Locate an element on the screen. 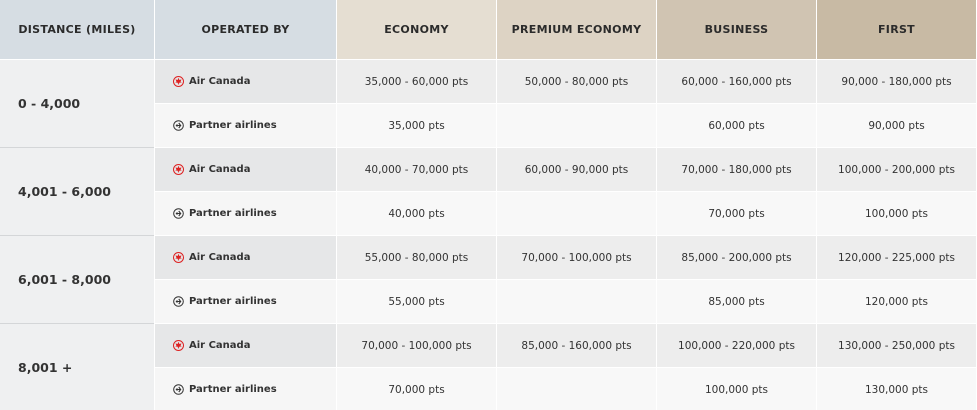 The height and width of the screenshot is (410, 977). fare-cell: 85,000 pts is located at coordinates (736, 301).